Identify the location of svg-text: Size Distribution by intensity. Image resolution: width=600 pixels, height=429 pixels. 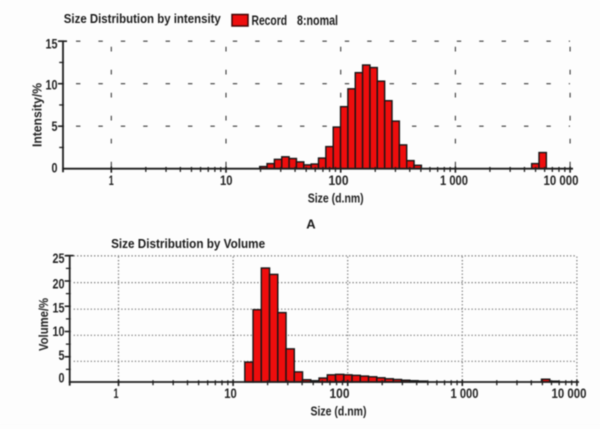
(142, 19).